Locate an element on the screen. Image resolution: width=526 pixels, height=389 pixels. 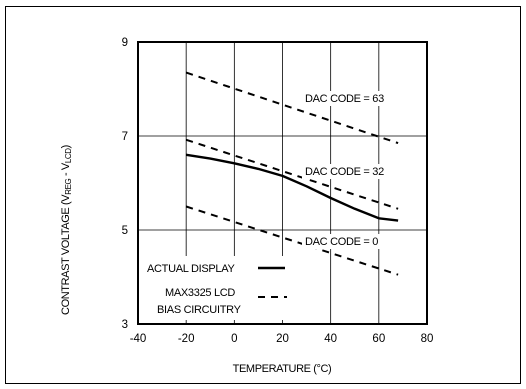
legend-label-bias-1: MAX3325 LCD is located at coordinates (200, 293).